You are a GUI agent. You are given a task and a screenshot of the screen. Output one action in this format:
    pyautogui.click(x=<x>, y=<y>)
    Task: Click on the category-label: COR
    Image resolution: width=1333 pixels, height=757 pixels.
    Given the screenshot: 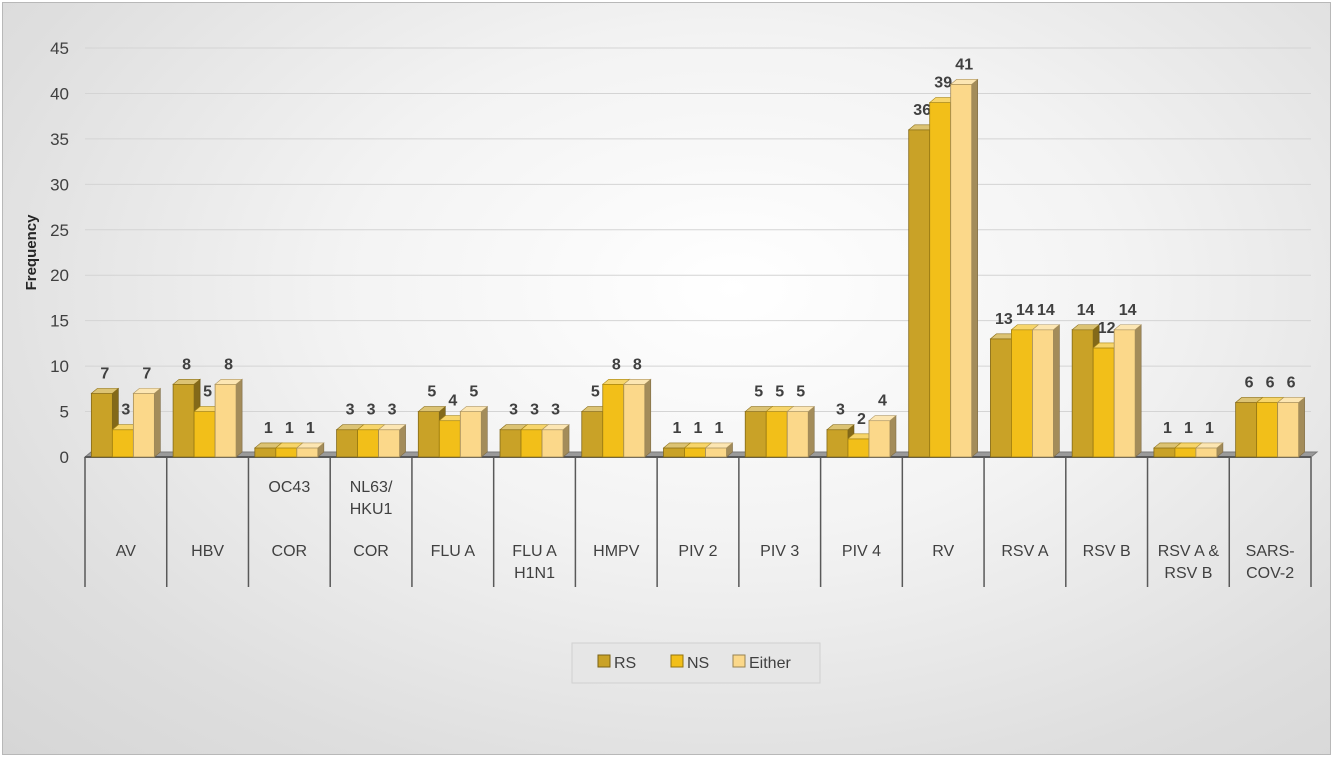 What is the action you would take?
    pyautogui.click(x=290, y=551)
    